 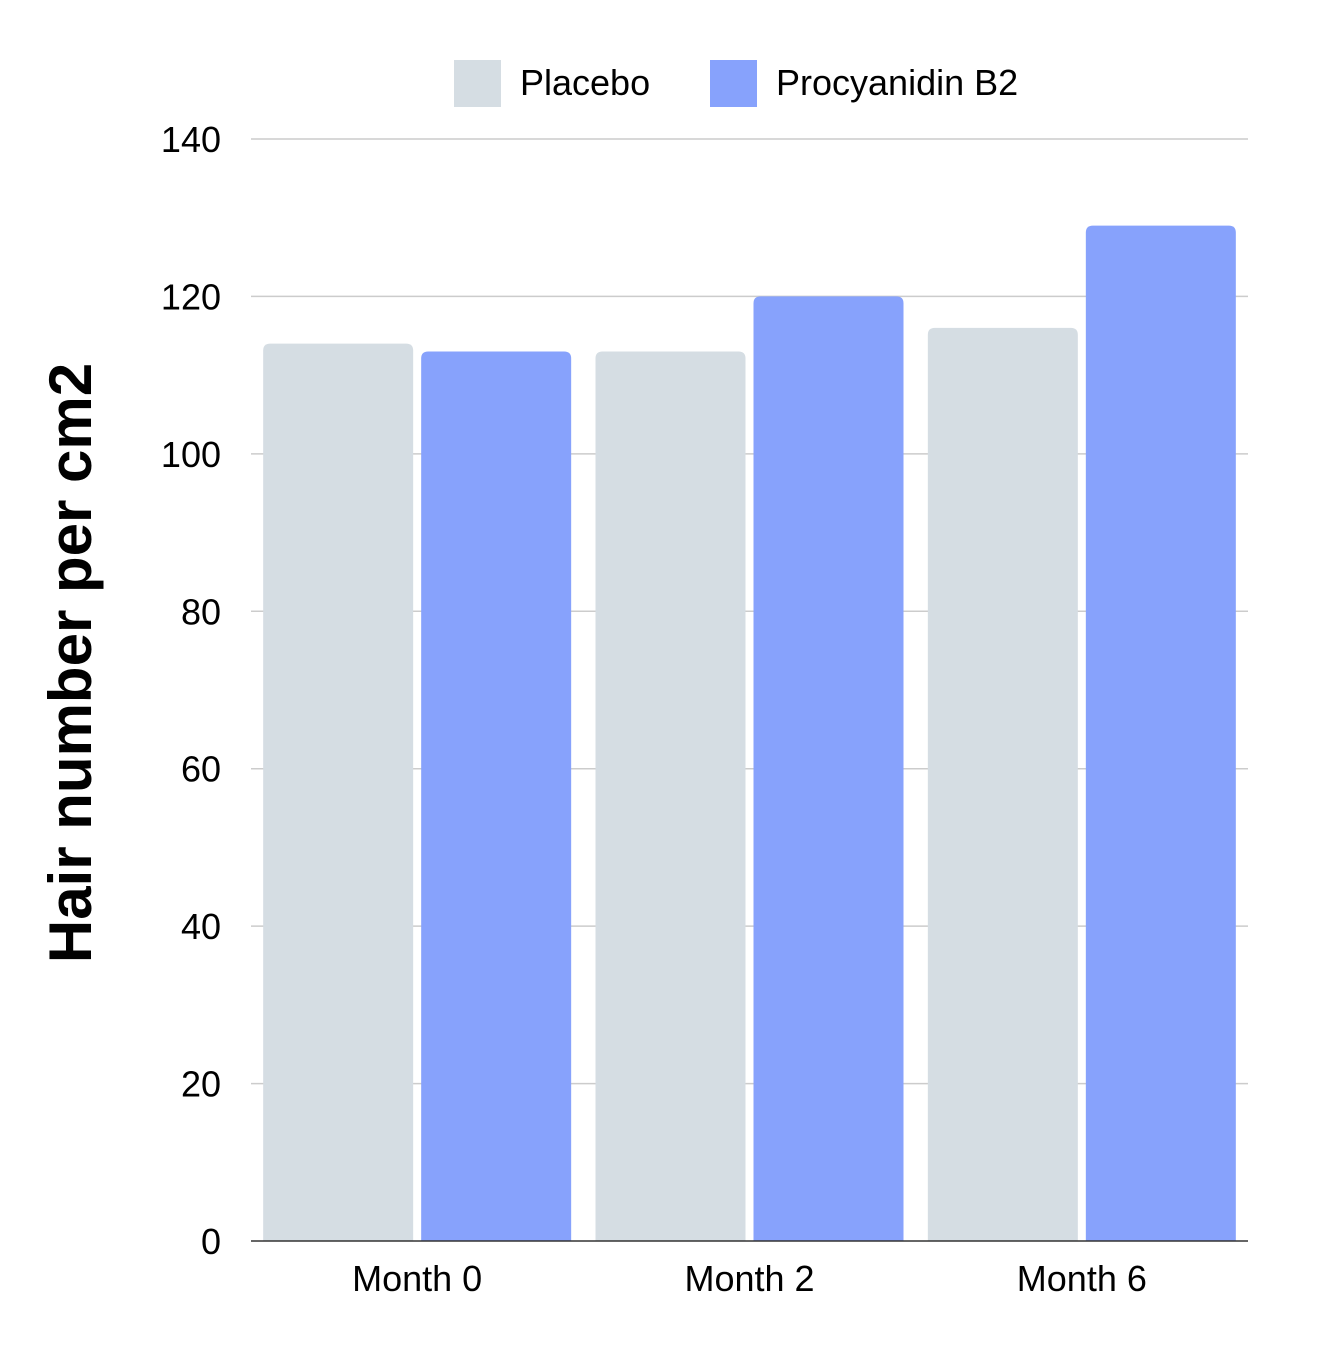 I want to click on y-tick-label: 20, so click(x=201, y=1084).